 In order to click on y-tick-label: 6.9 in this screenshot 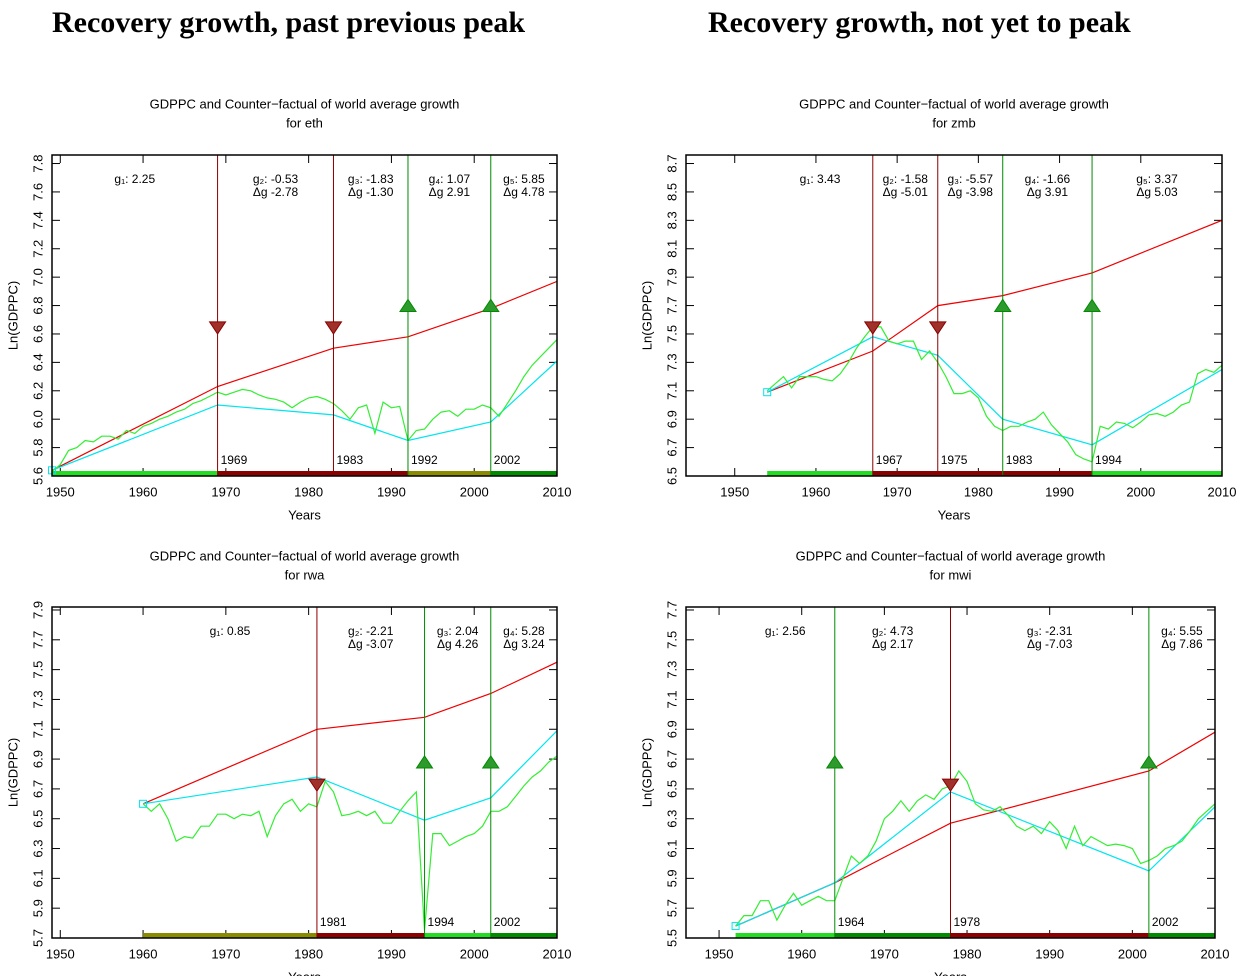, I will do `click(671, 419)`.